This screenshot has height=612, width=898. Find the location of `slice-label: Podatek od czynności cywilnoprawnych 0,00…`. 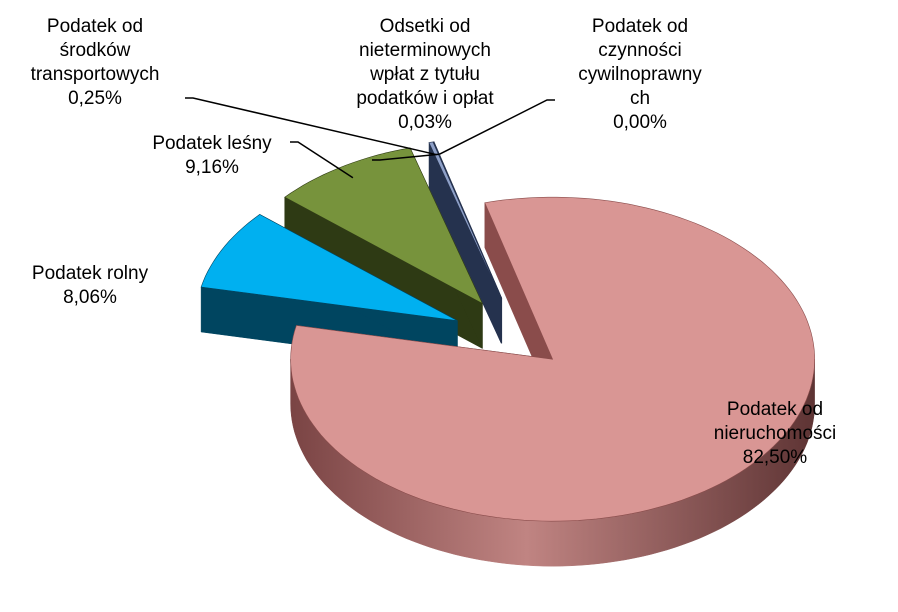

slice-label: Podatek od czynności cywilnoprawnych 0,00… is located at coordinates (640, 75).